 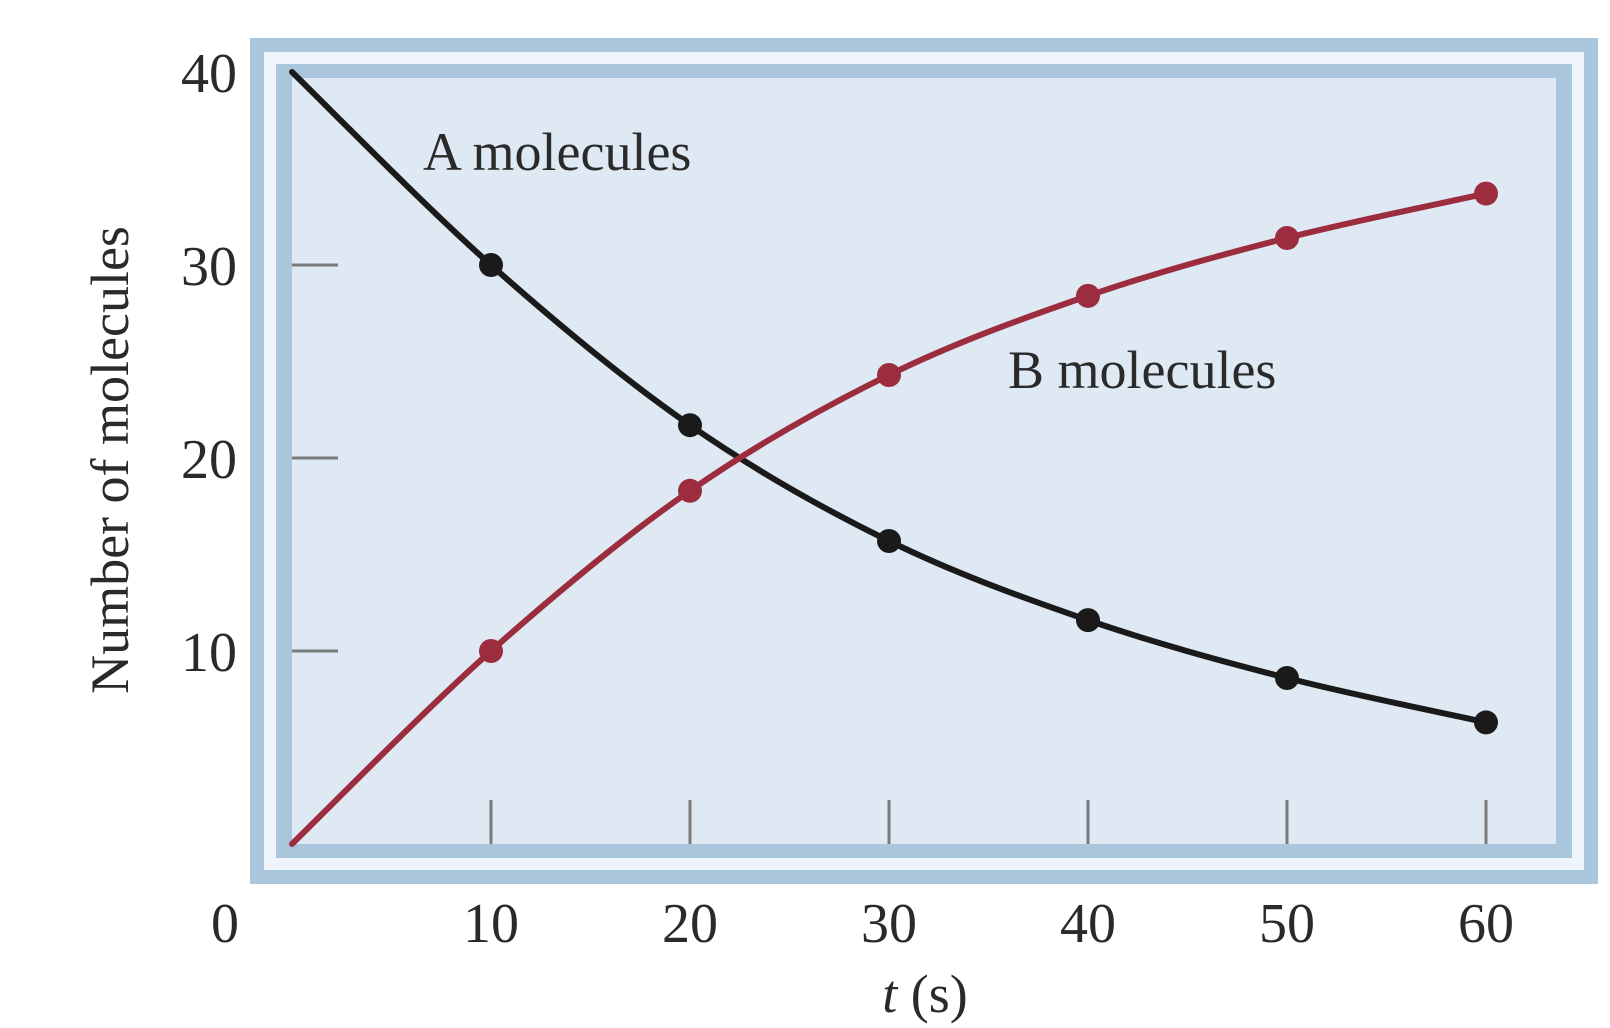 What do you see at coordinates (209, 74) in the screenshot?
I see `y-tick-label: 40` at bounding box center [209, 74].